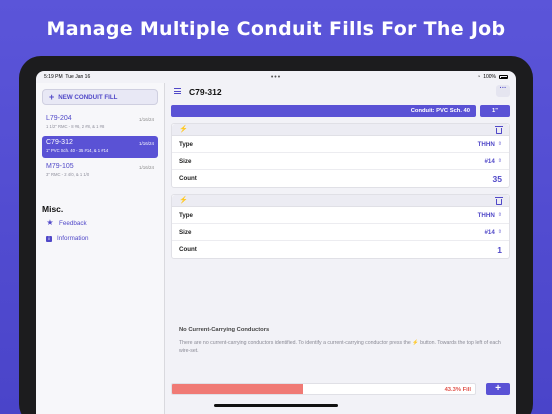  Describe the element at coordinates (73, 223) in the screenshot. I see `feedback-label: Feedback` at that location.